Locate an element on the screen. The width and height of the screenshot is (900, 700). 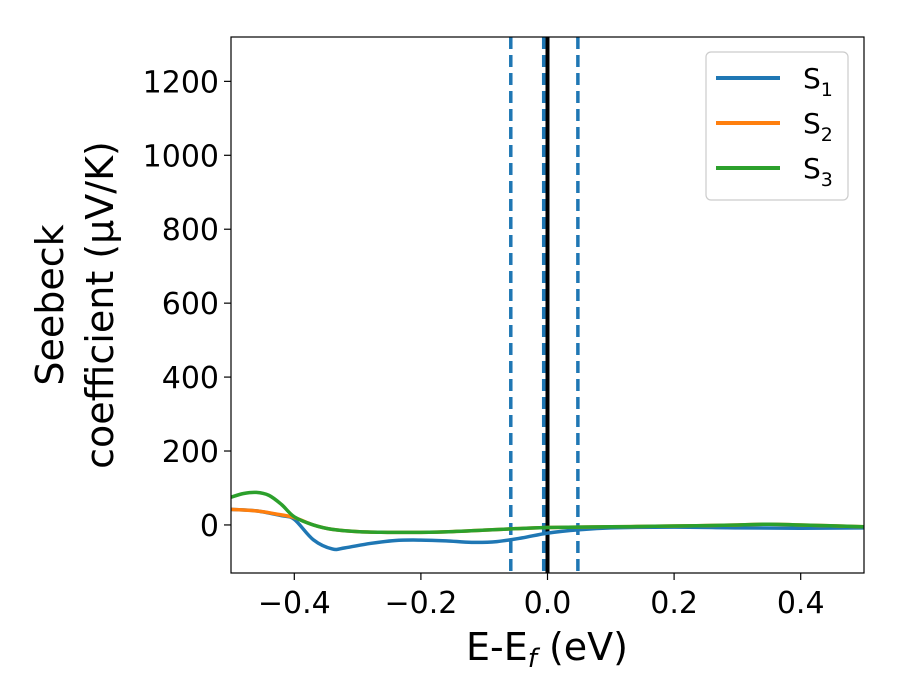
y-tick-label: 200 is located at coordinates (190, 452).